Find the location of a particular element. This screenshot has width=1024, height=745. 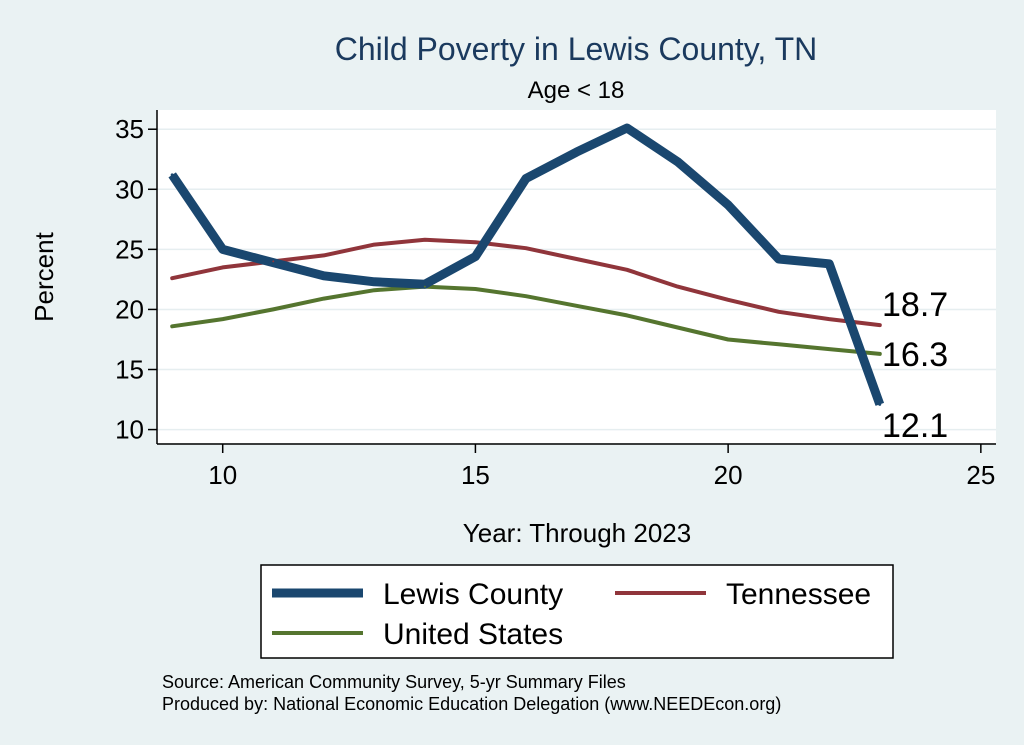

x-tick-label: 10 is located at coordinates (222, 475).